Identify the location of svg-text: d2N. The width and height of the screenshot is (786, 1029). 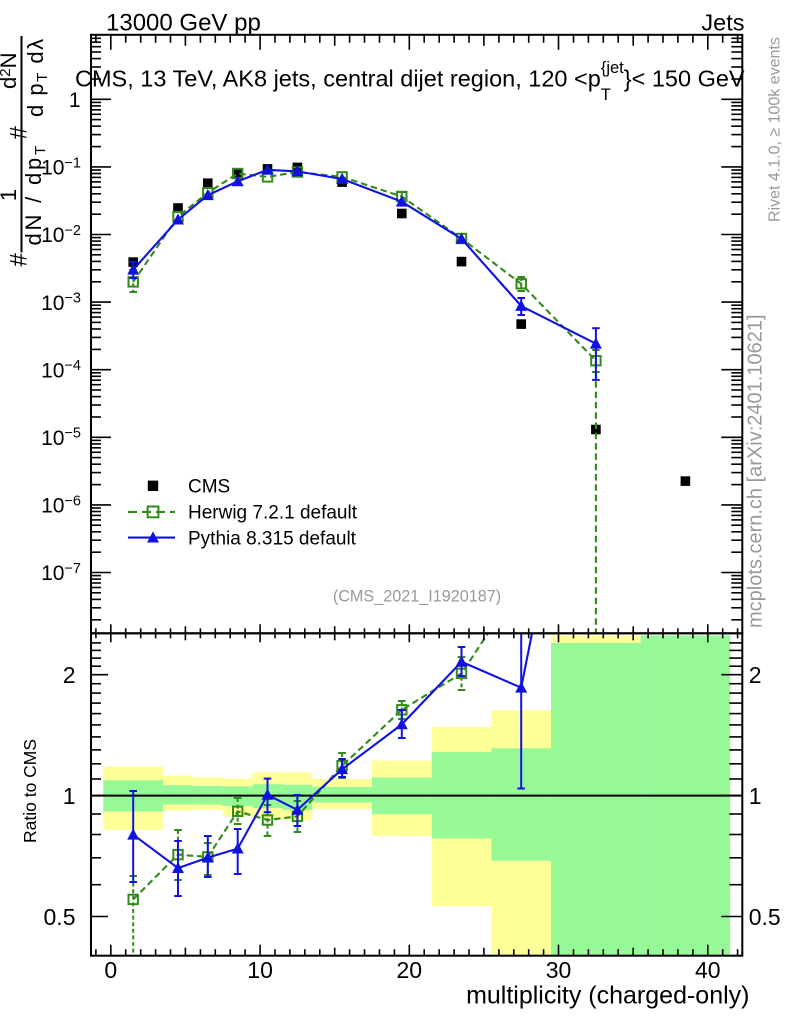
(10, 71).